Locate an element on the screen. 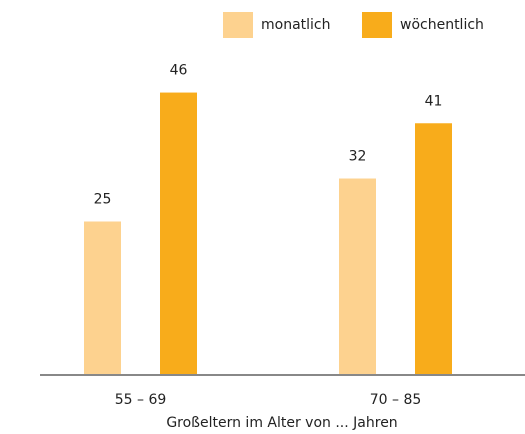 This screenshot has height=434, width=525. value-label: 25 is located at coordinates (103, 200).